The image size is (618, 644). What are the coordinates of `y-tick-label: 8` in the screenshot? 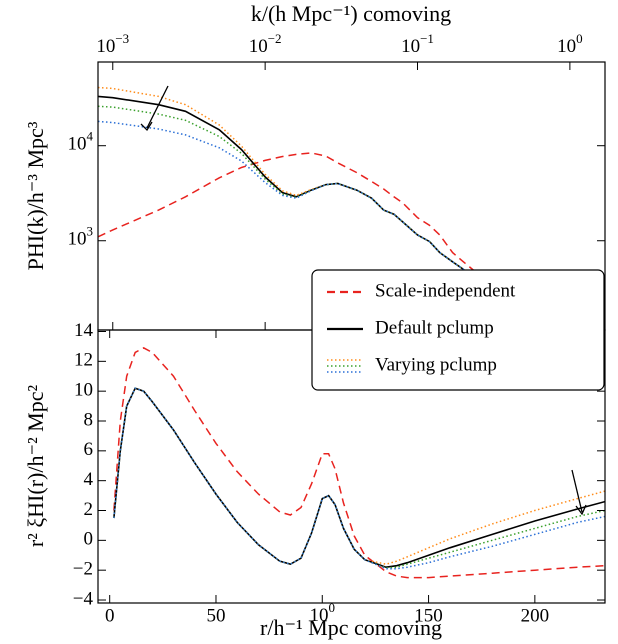 It's located at (89, 419).